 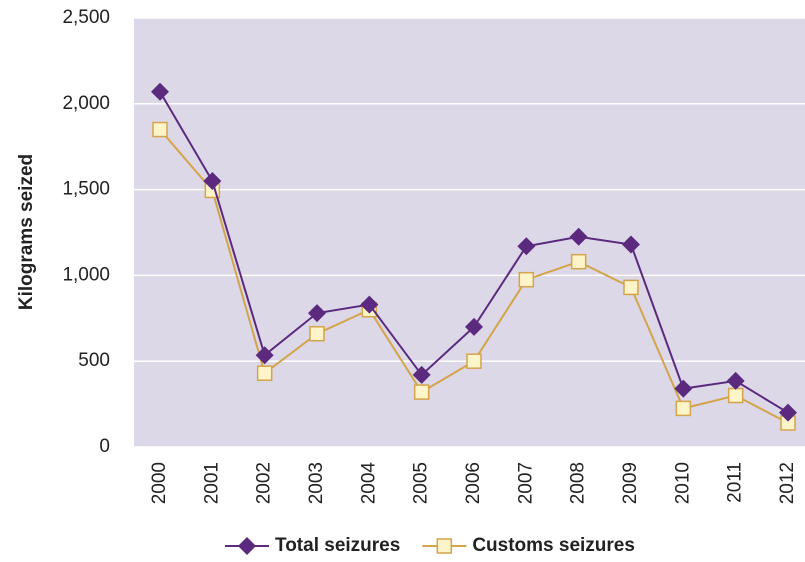 I want to click on y-axis-label: Kilograms seized, so click(x=26, y=232).